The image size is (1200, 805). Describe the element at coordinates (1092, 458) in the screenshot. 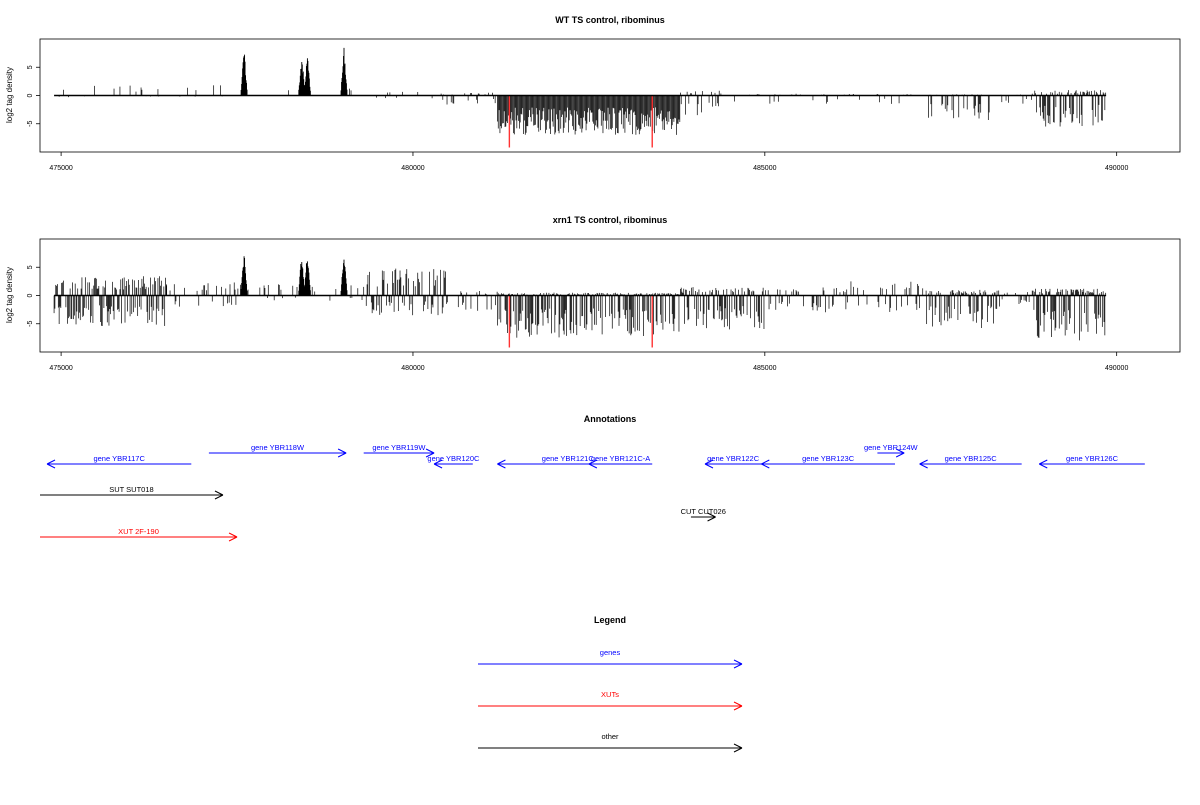

I see `feature-label: gene YBR126C` at that location.